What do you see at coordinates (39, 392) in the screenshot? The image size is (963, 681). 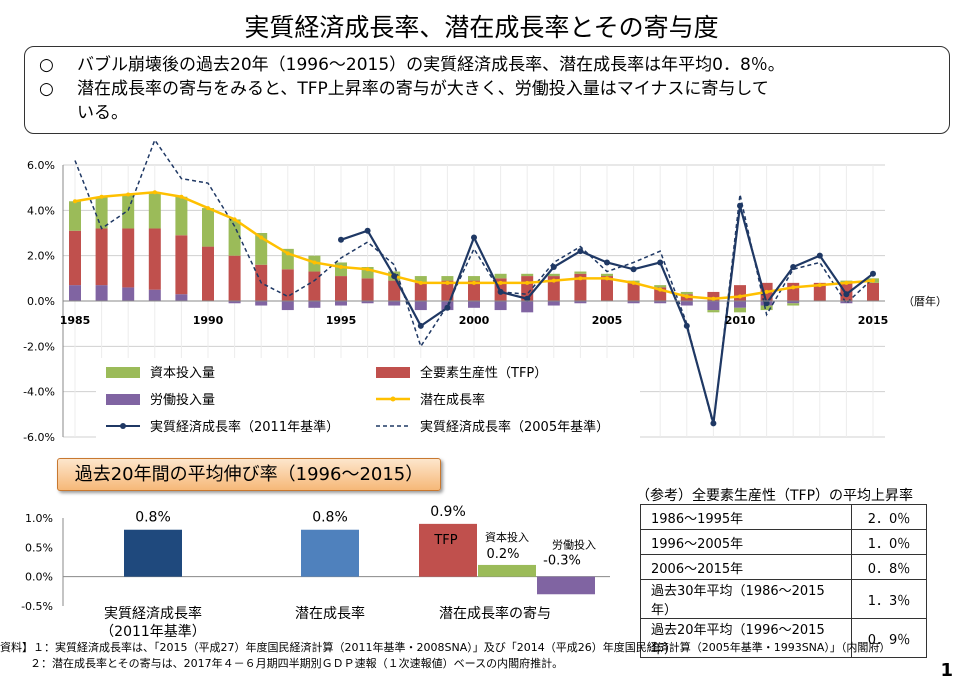 I see `y-tick-label: -4.0%` at bounding box center [39, 392].